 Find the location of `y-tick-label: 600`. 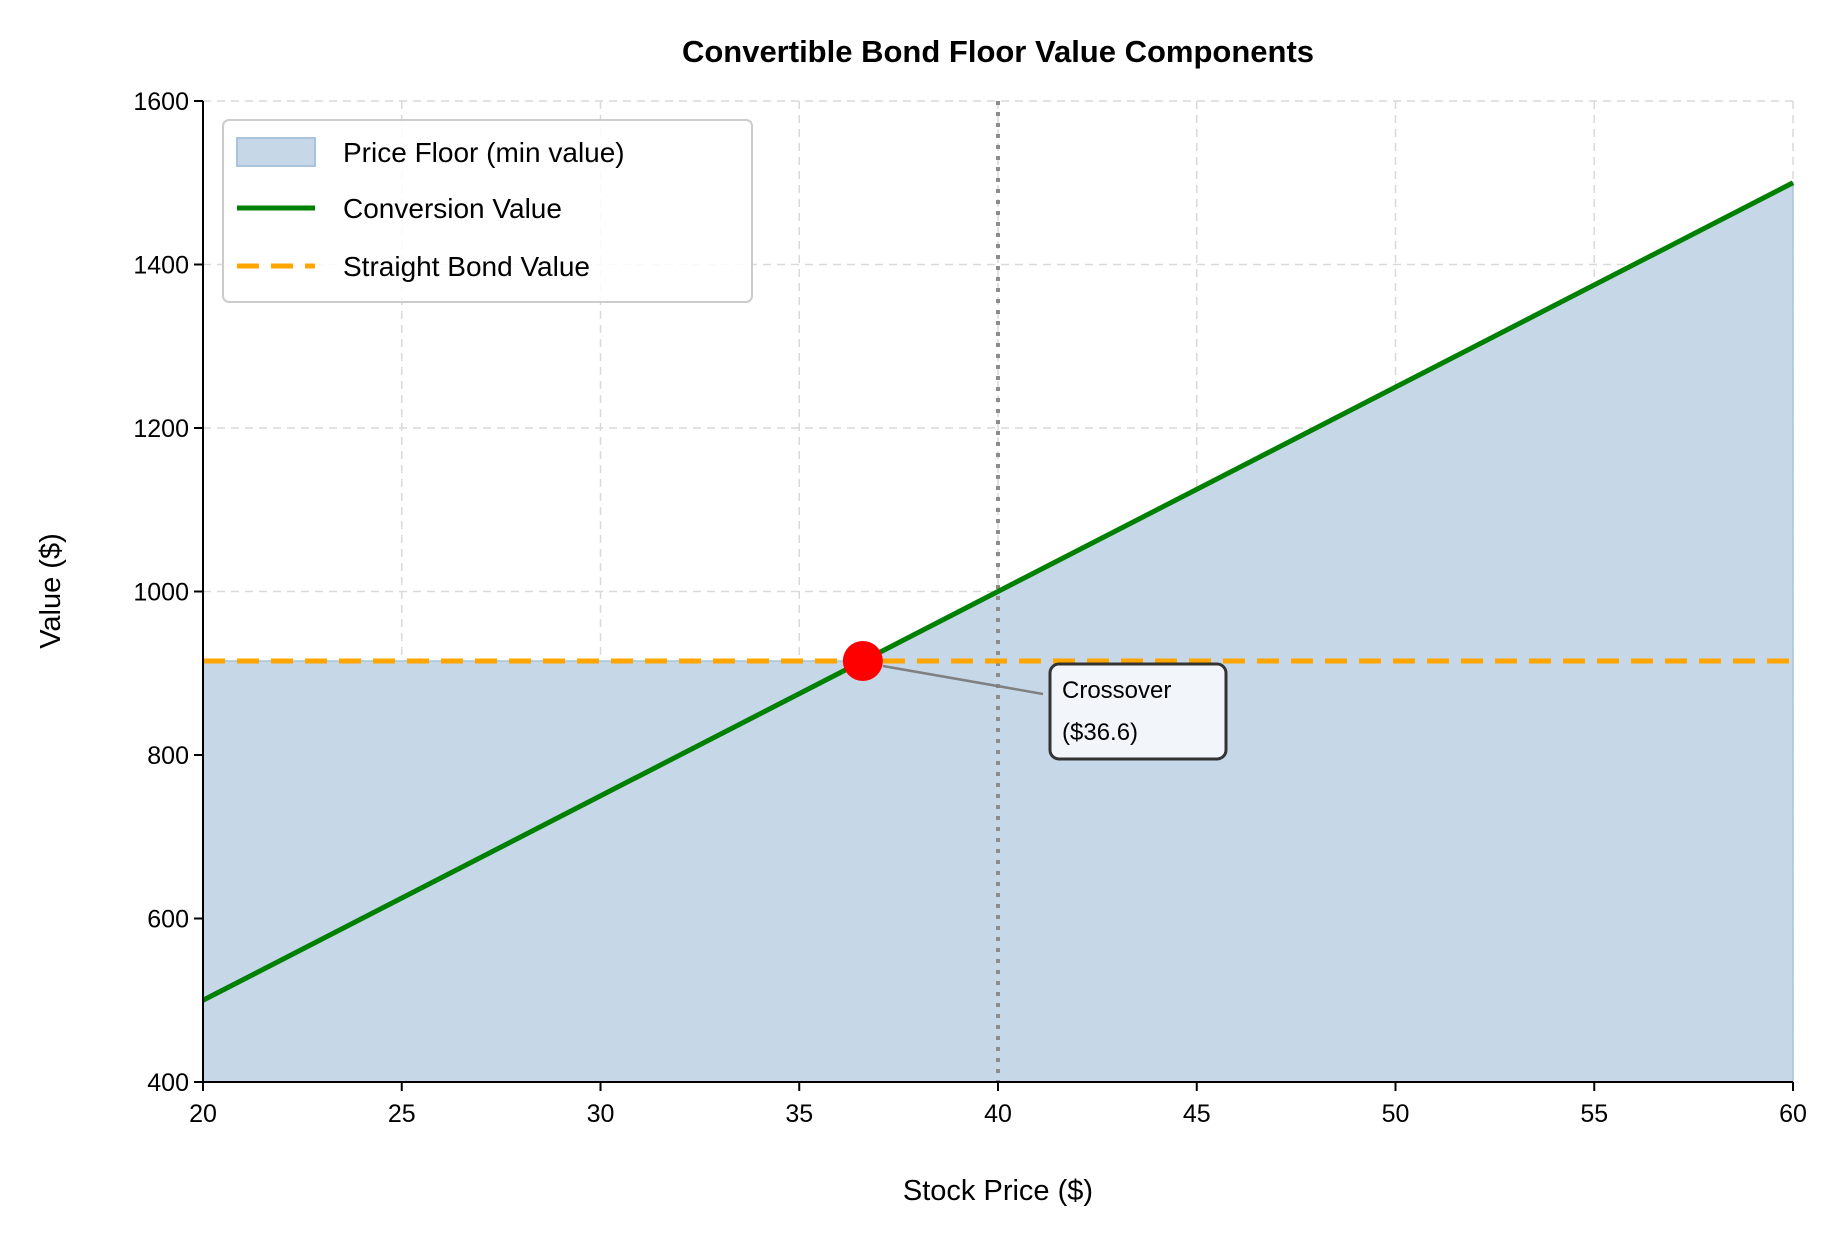

y-tick-label: 600 is located at coordinates (168, 920).